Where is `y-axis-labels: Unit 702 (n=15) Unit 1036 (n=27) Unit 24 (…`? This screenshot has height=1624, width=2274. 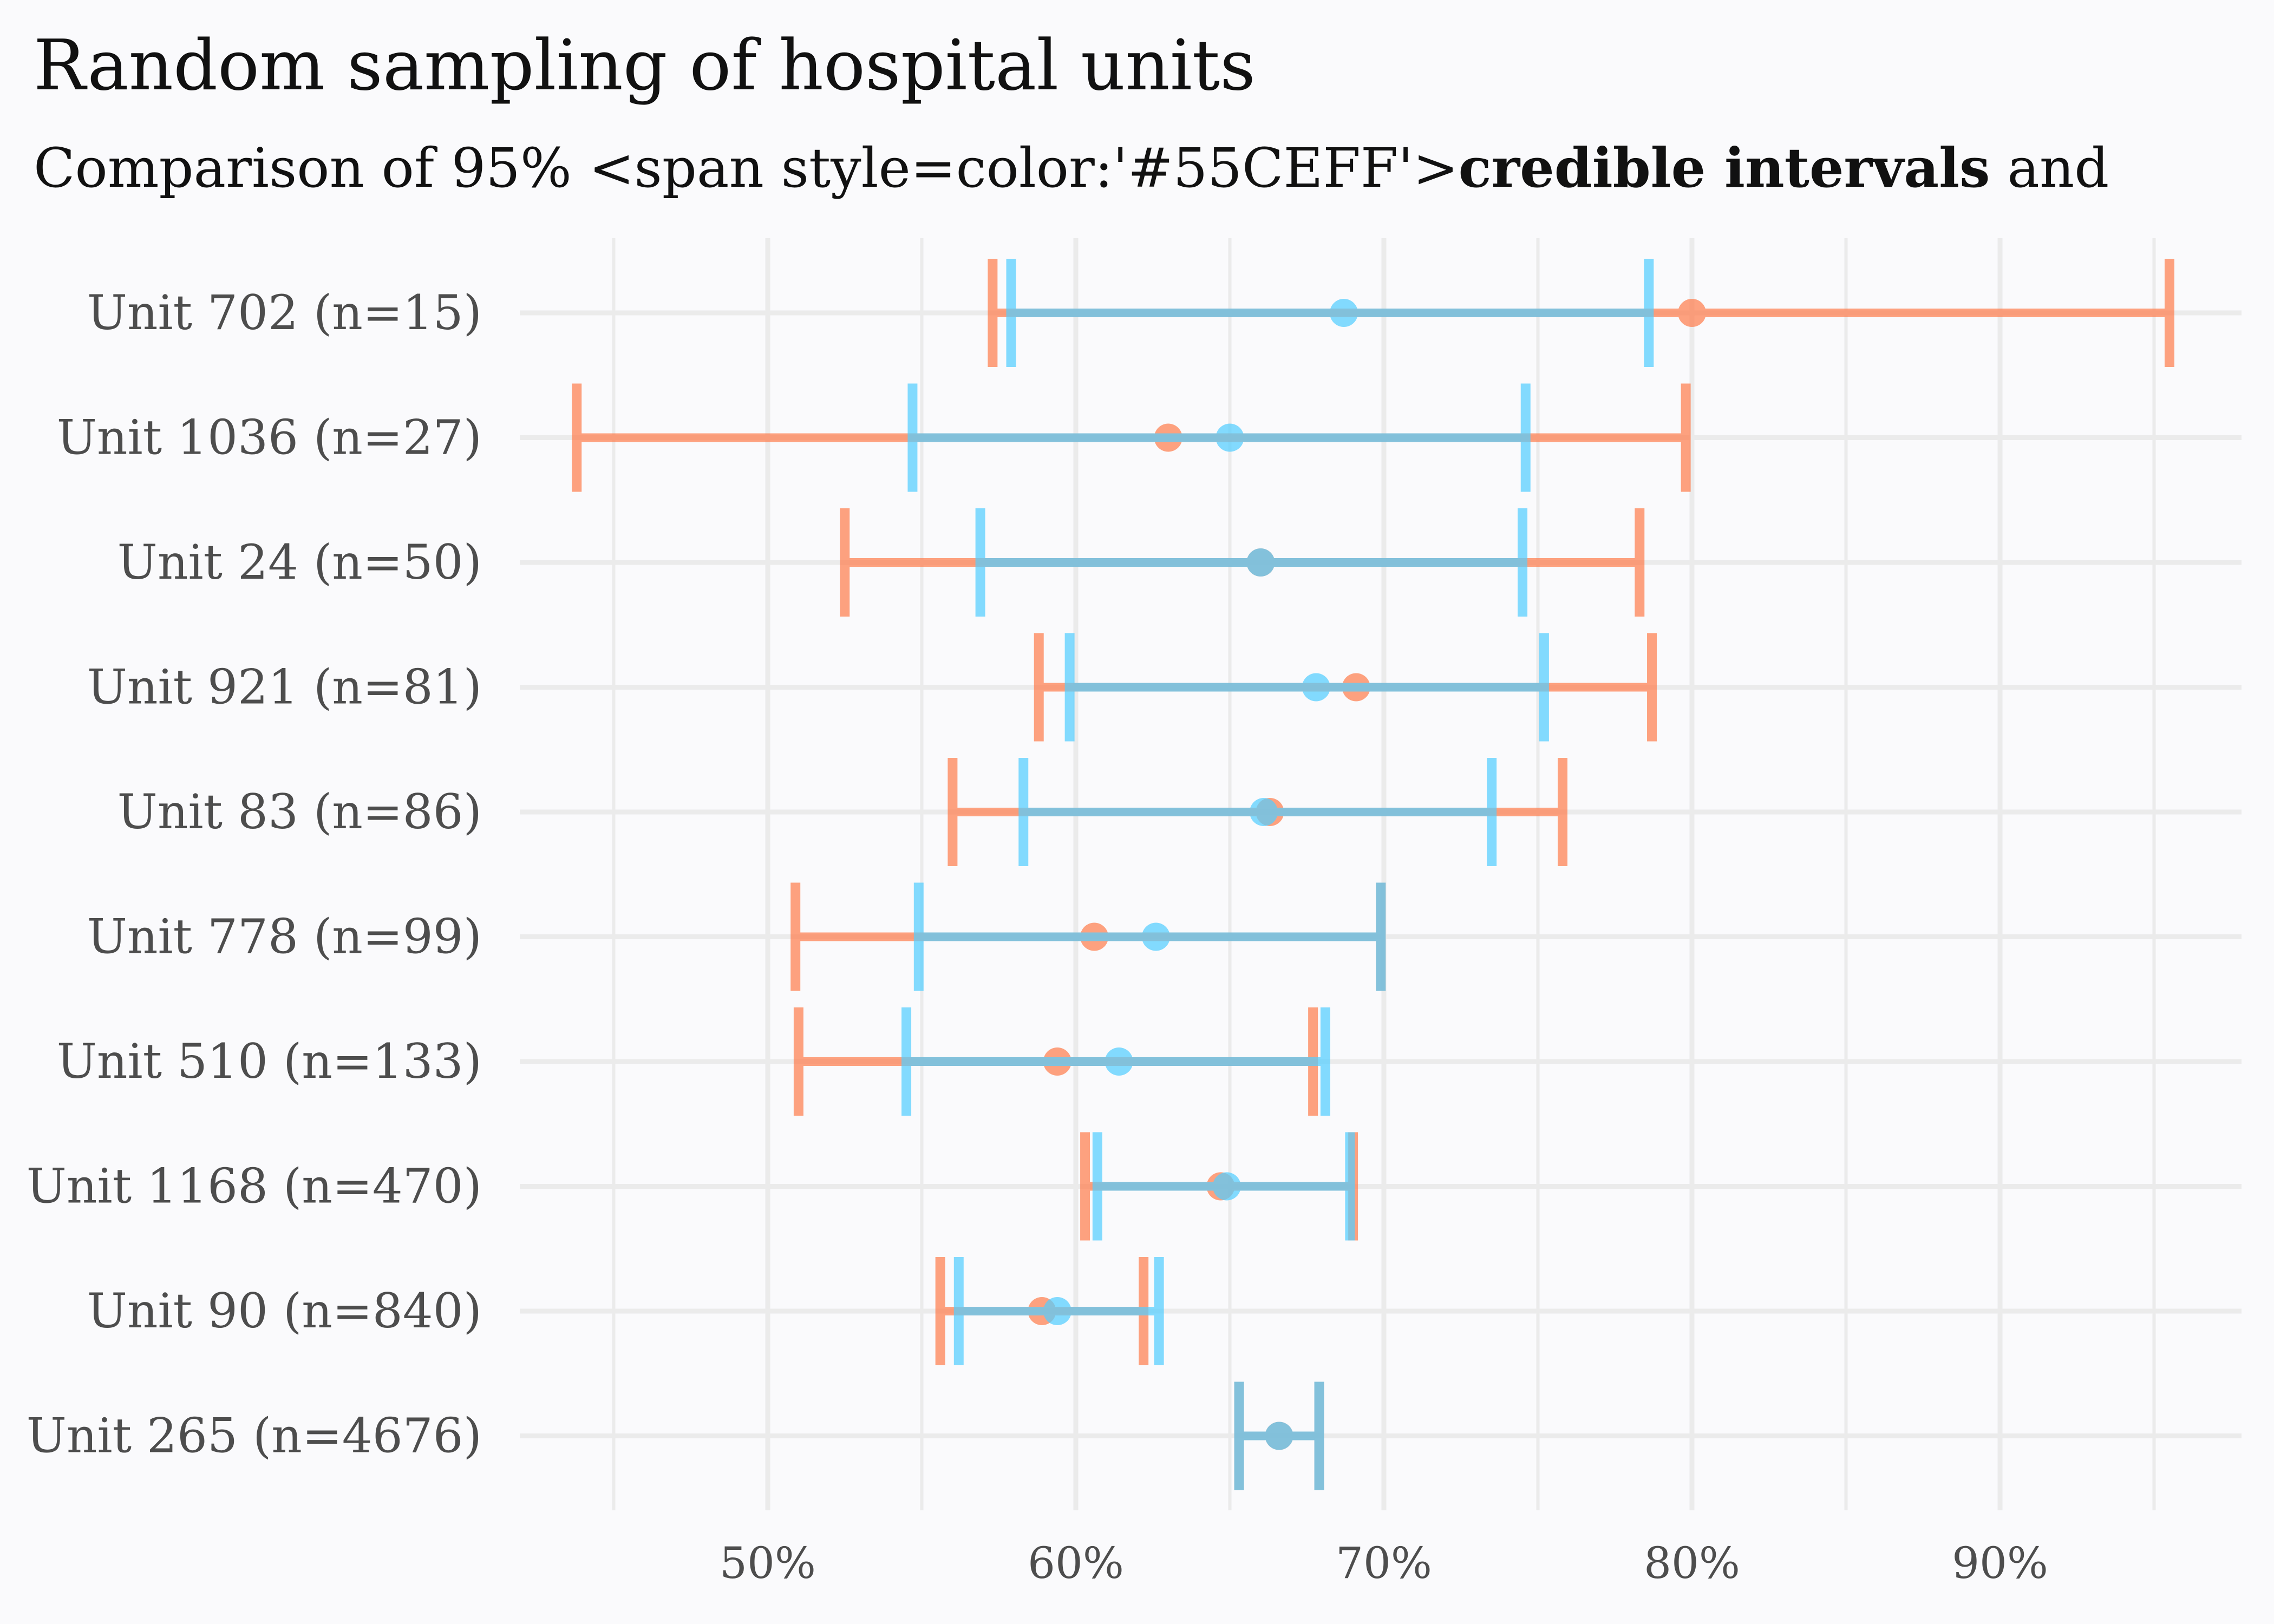
y-axis-labels: Unit 702 (n=15) Unit 1036 (n=27) Unit 24 (… is located at coordinates (255, 875).